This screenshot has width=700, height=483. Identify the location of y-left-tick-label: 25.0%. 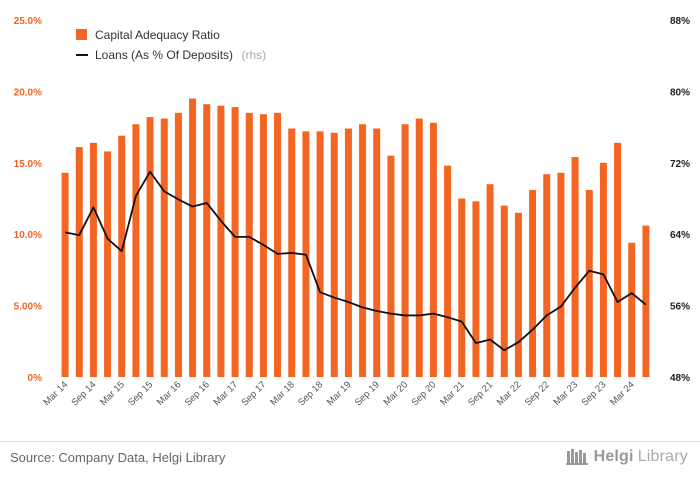
(28, 21).